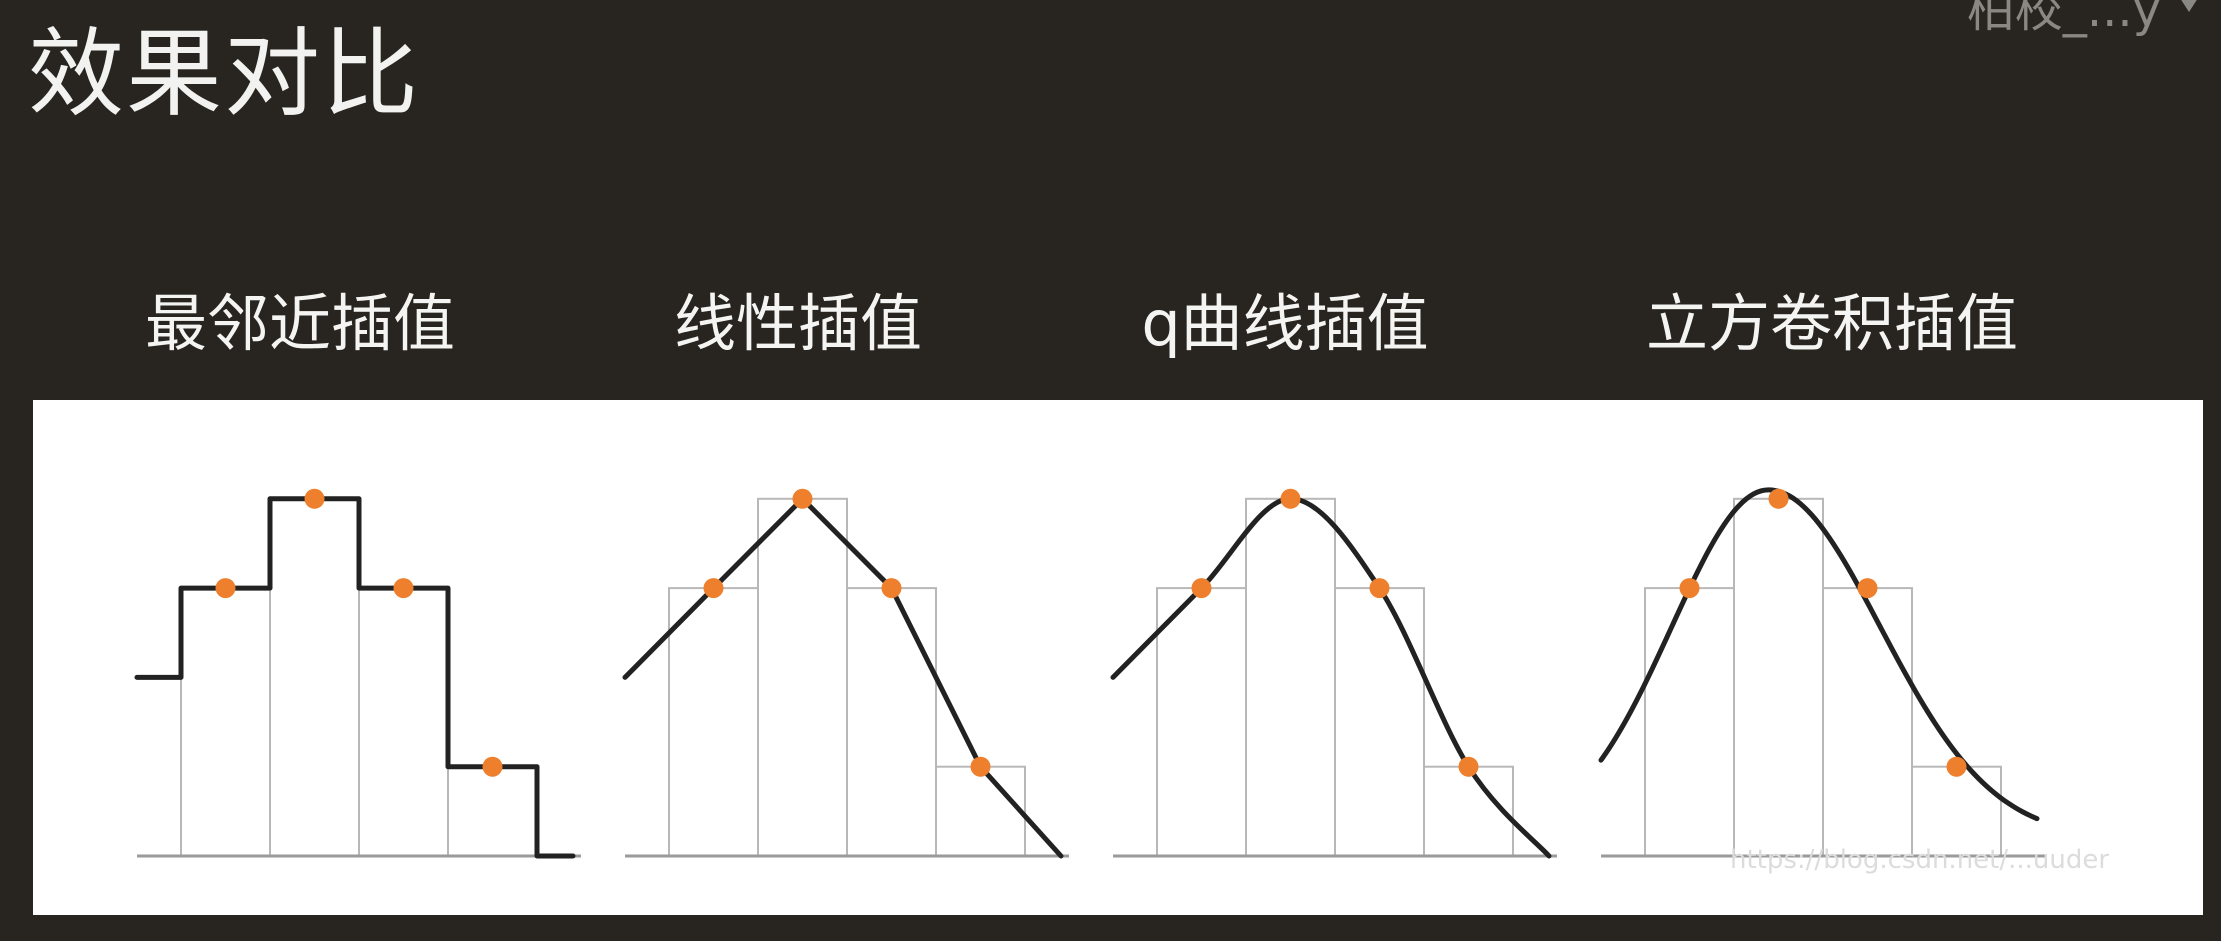  Describe the element at coordinates (224, 74) in the screenshot. I see `page-title: 效果对比` at that location.